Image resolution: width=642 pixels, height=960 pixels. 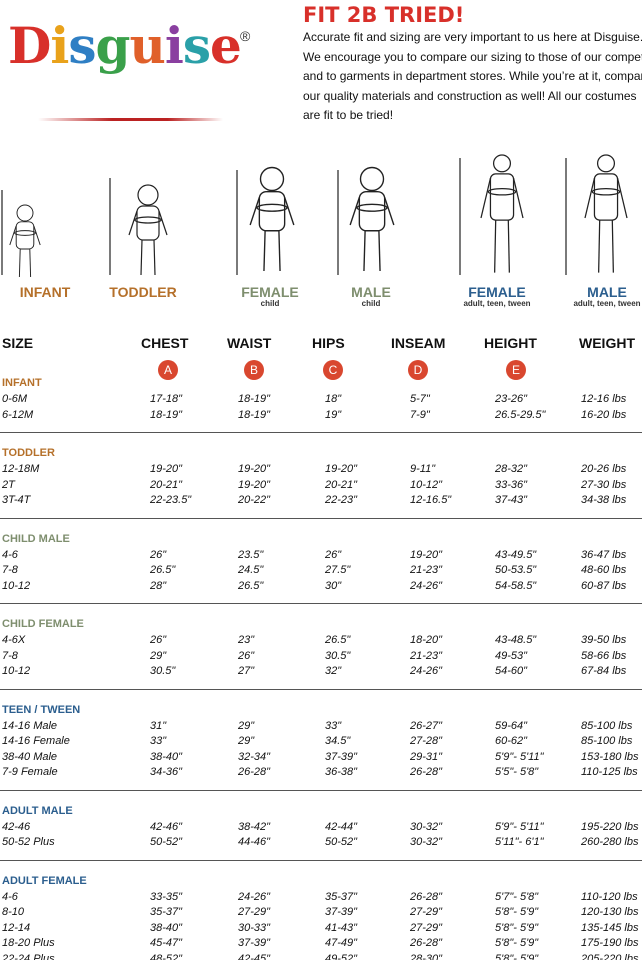 What do you see at coordinates (372, 219) in the screenshot?
I see `child-male-figure` at bounding box center [372, 219].